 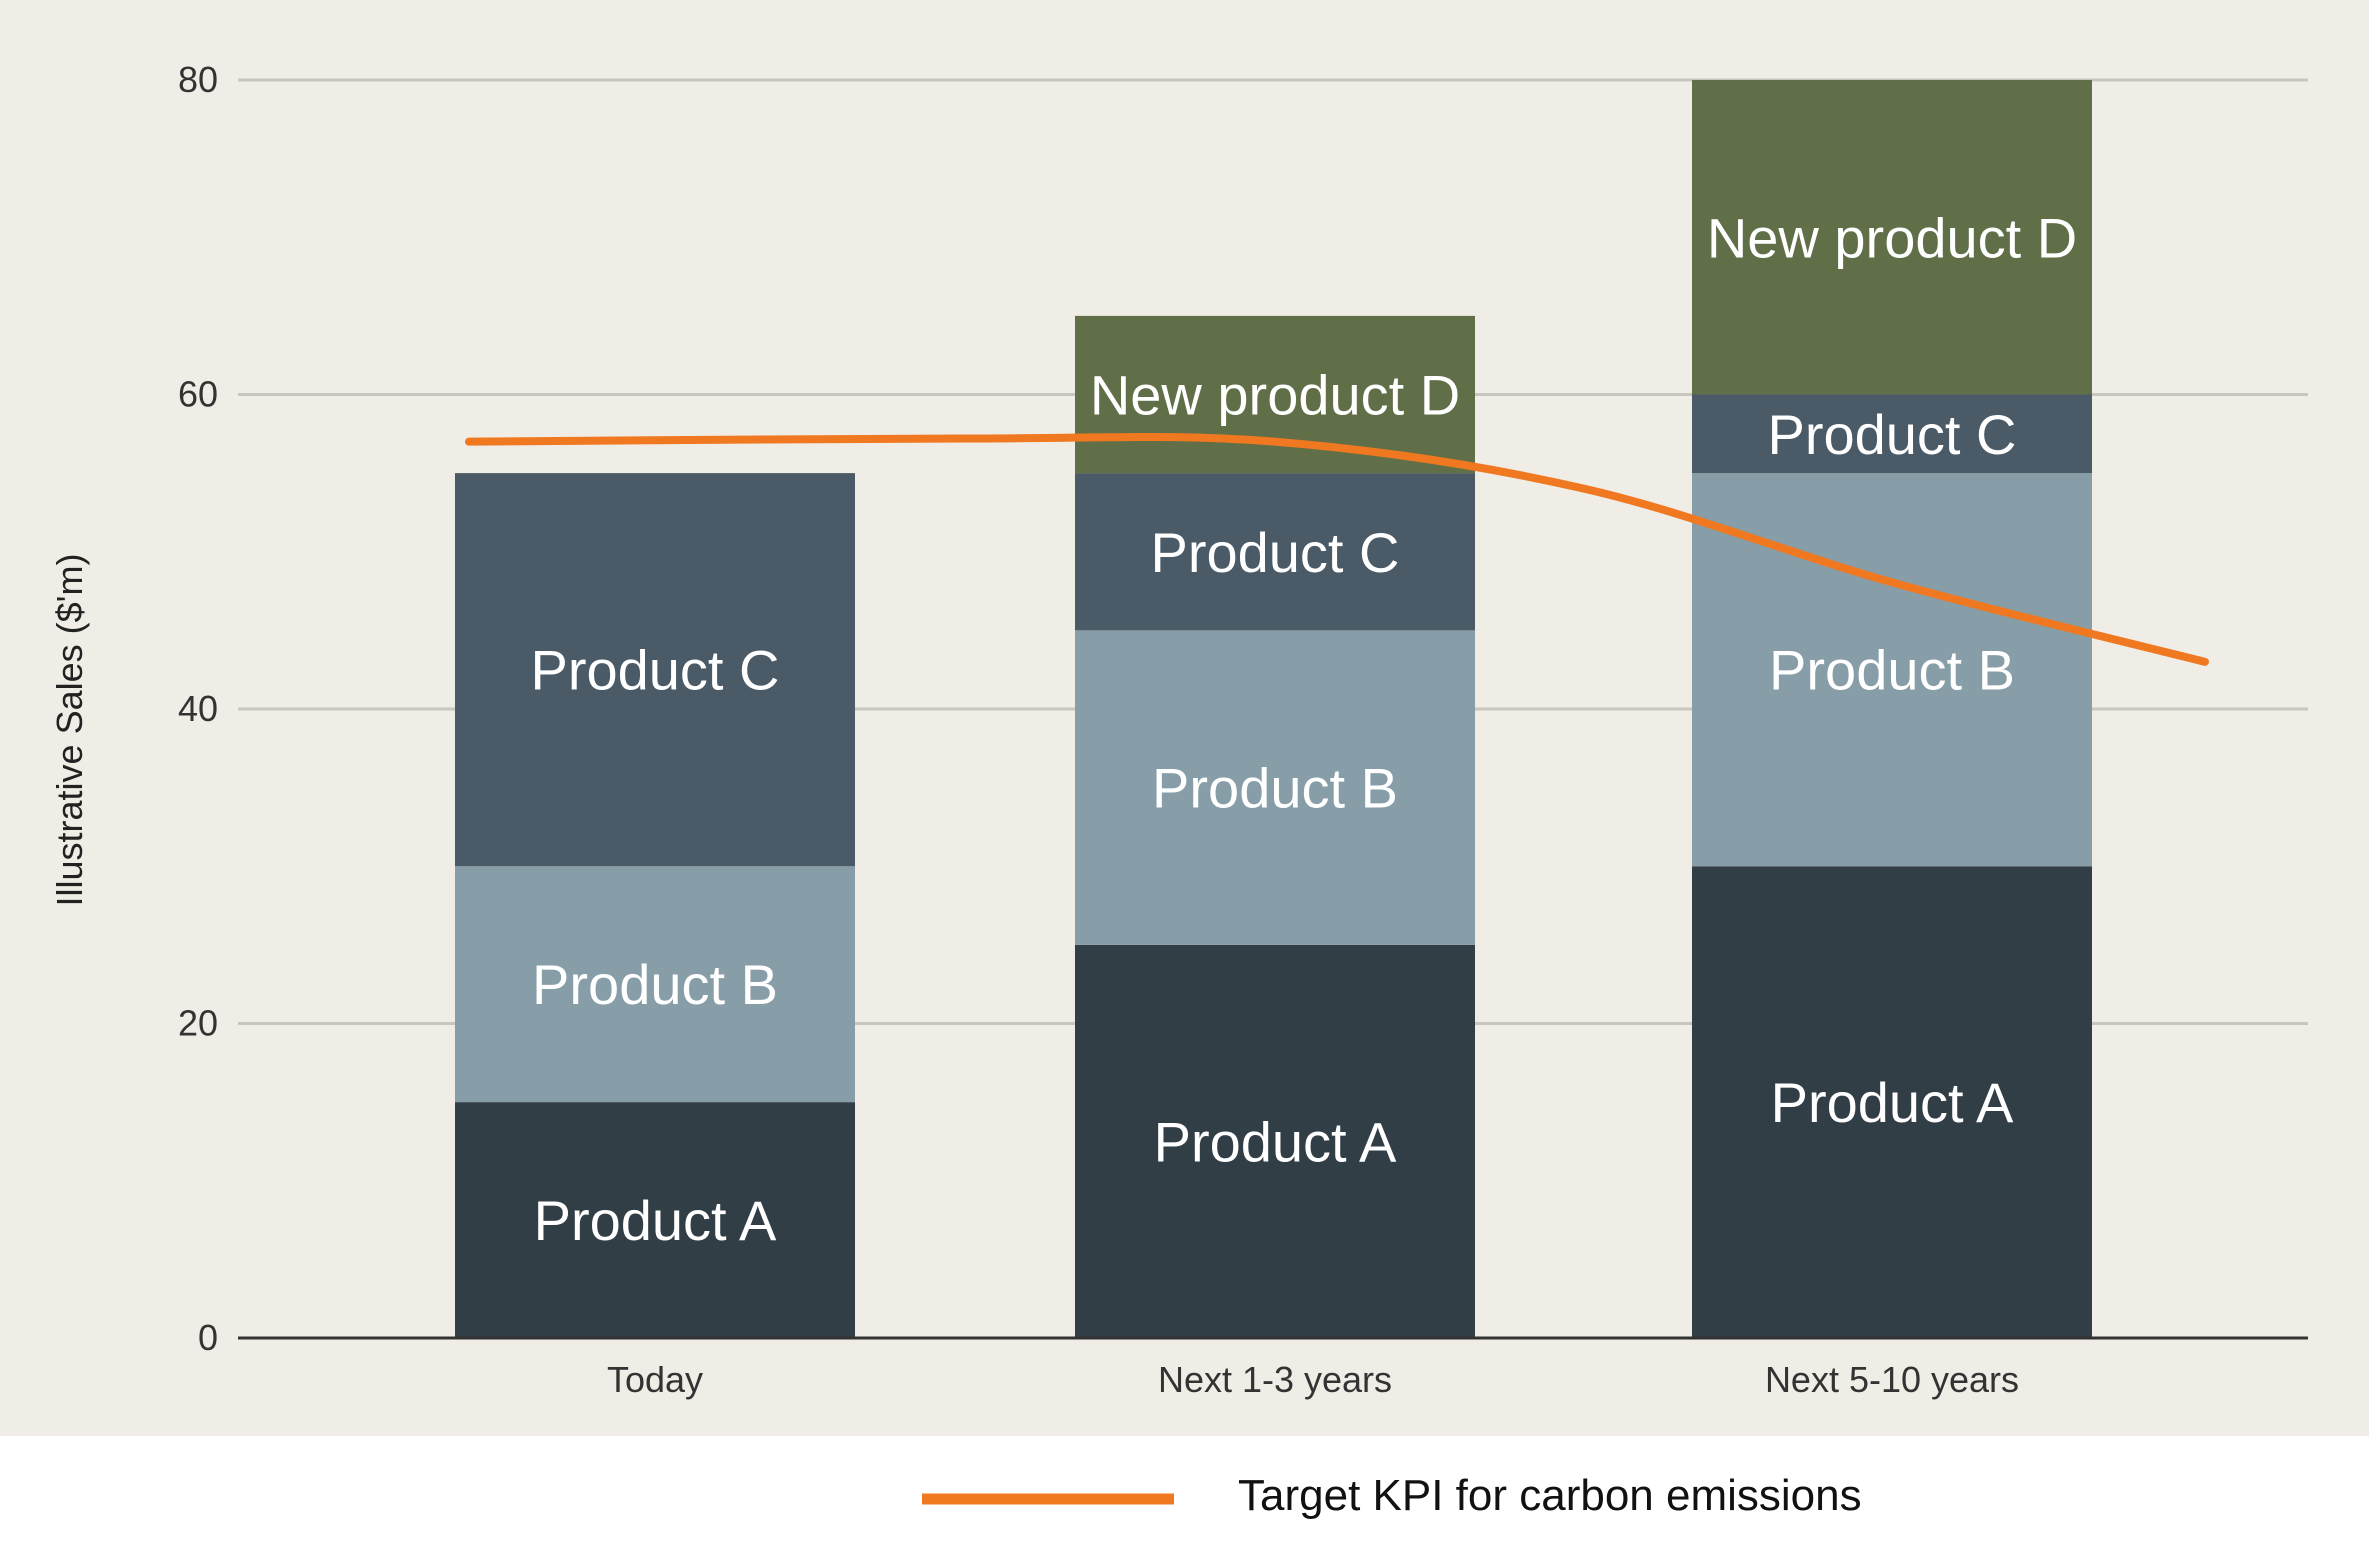 What do you see at coordinates (198, 394) in the screenshot?
I see `y-tick-label-60: 60` at bounding box center [198, 394].